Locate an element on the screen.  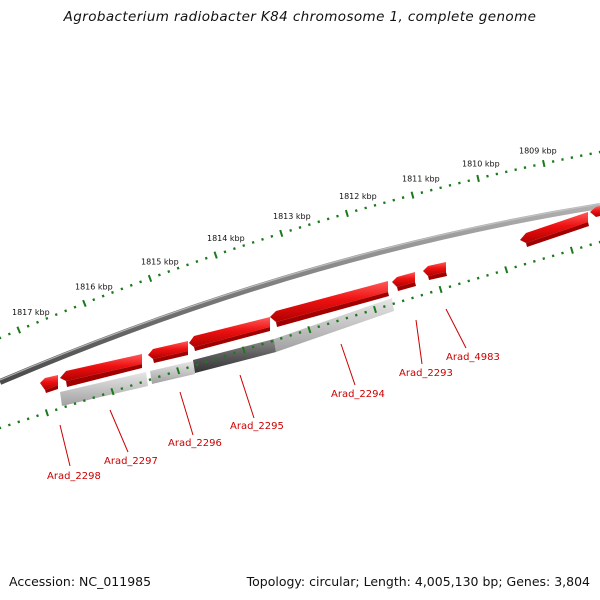
kbp-tick-label: 1816 kbp is located at coordinates (94, 286).